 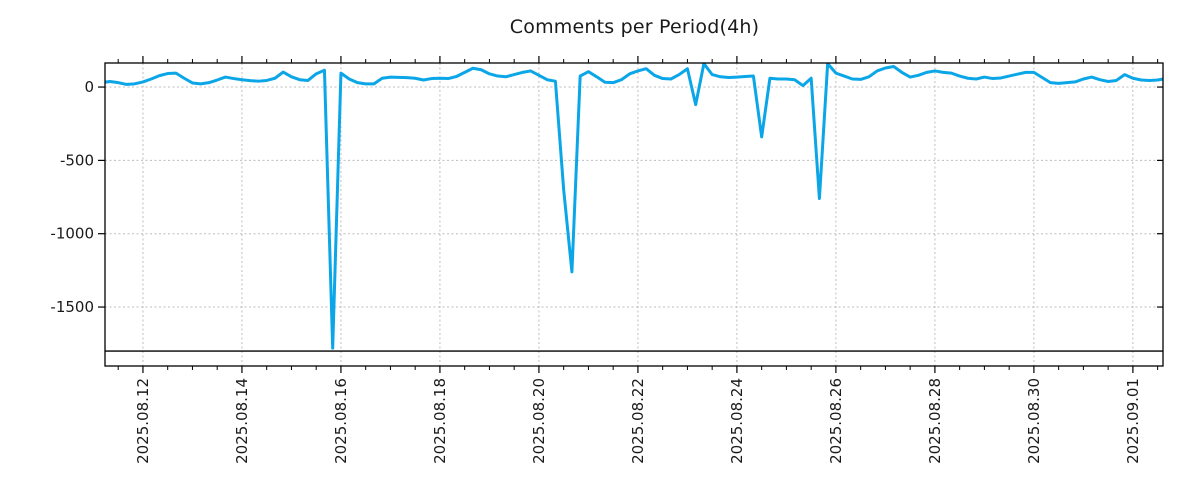 What do you see at coordinates (72, 307) in the screenshot?
I see `y-tick-label: -1500` at bounding box center [72, 307].